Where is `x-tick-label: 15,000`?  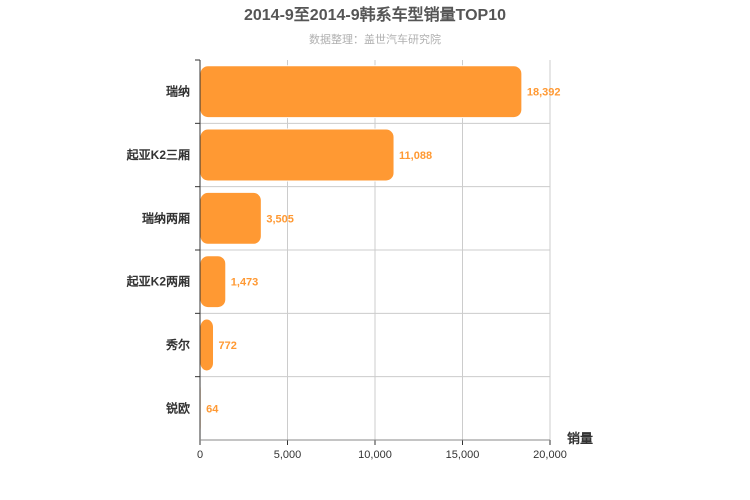
x-tick-label: 15,000 is located at coordinates (463, 455).